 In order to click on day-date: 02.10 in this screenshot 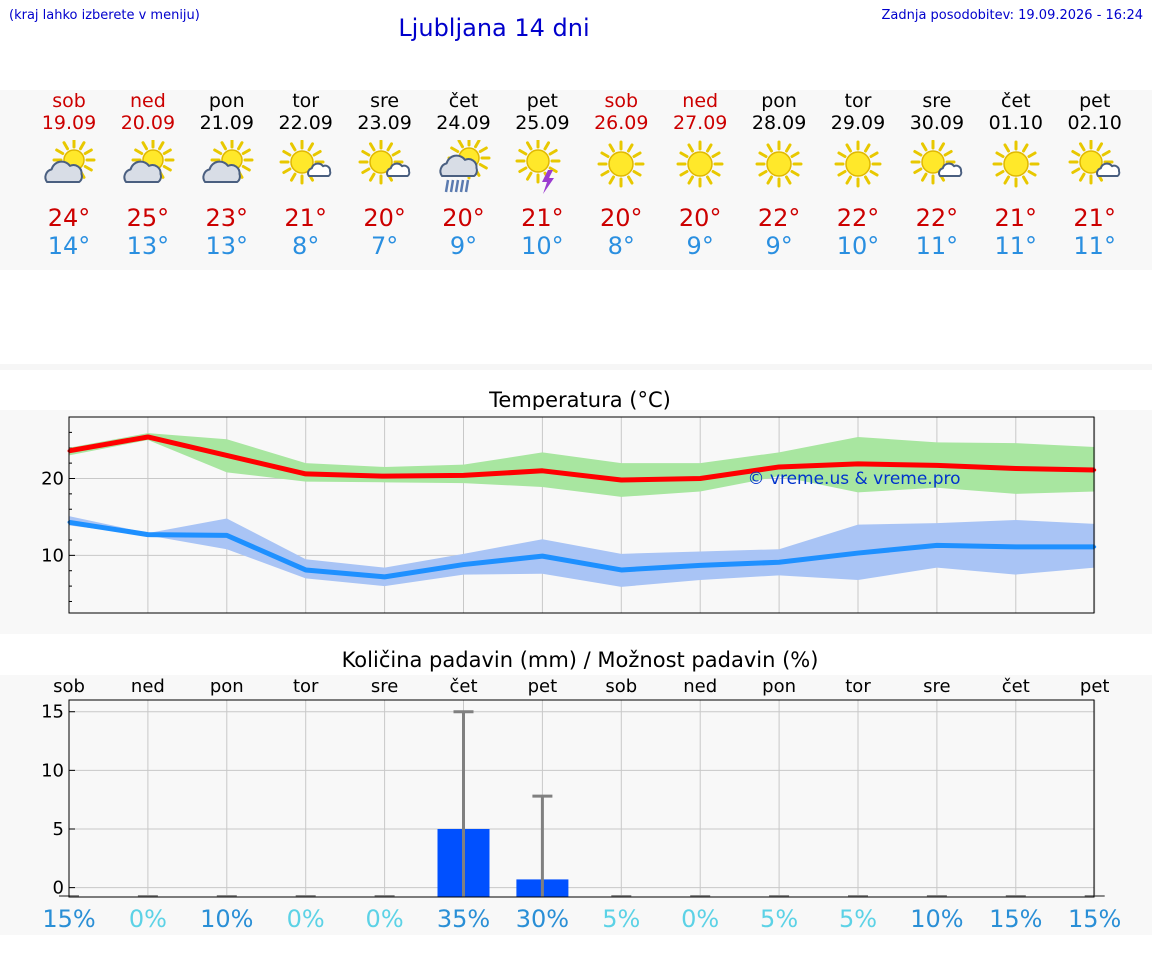, I will do `click(1094, 123)`.